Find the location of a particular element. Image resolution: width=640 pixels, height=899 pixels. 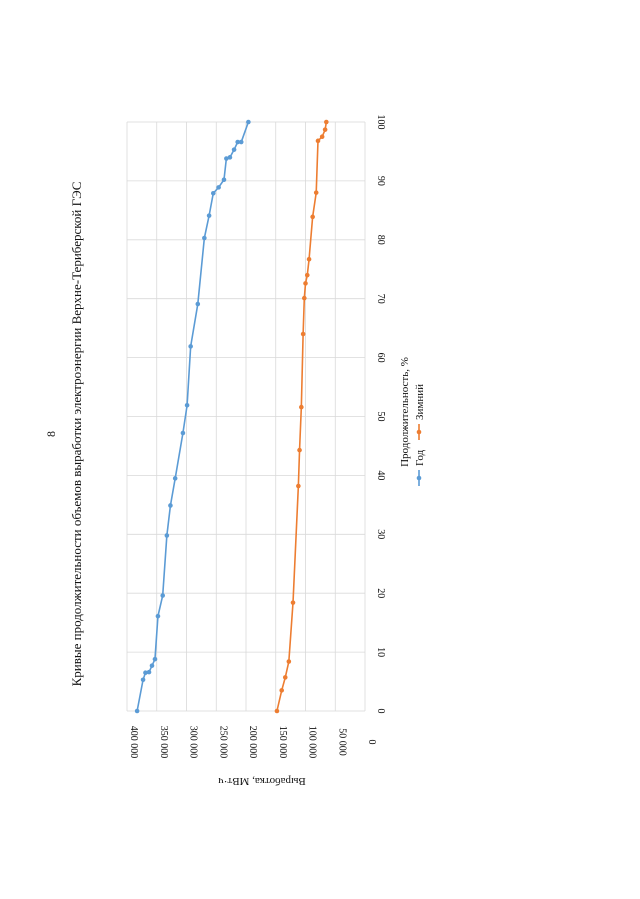

x-tick-labels: 0 10 20 30 40 50 60 70 80 90 100 is located at coordinates (380, 414).